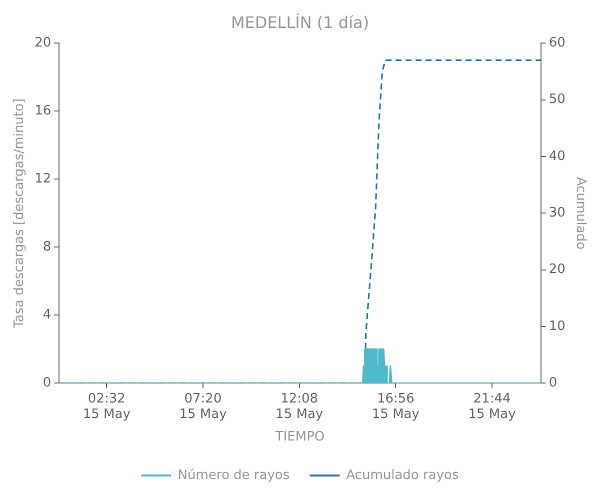 The image size is (600, 500). Describe the element at coordinates (492, 406) in the screenshot. I see `x-tick-label: 21:44 15 May` at that location.